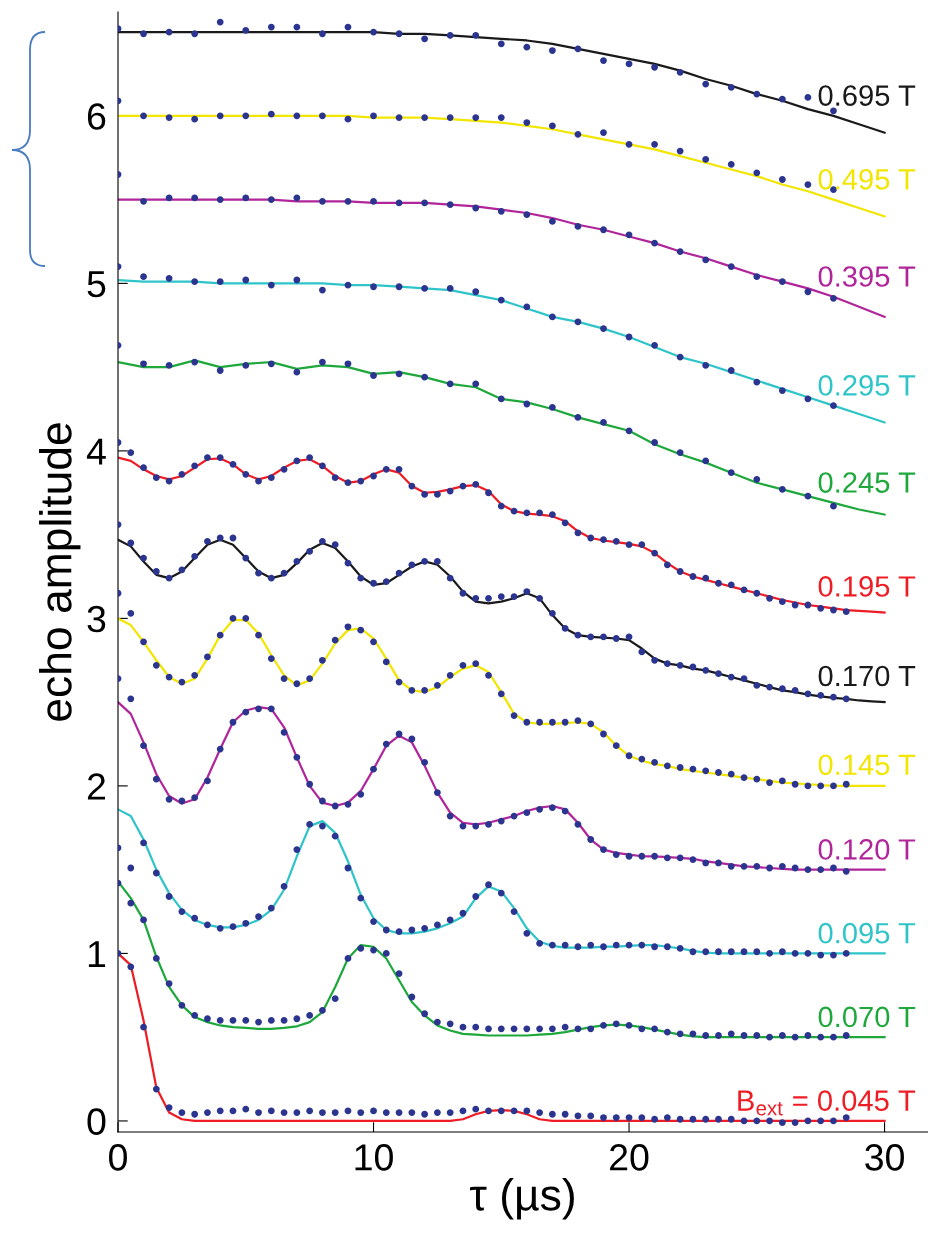  What do you see at coordinates (96, 619) in the screenshot?
I see `y-tick-label: 3` at bounding box center [96, 619].